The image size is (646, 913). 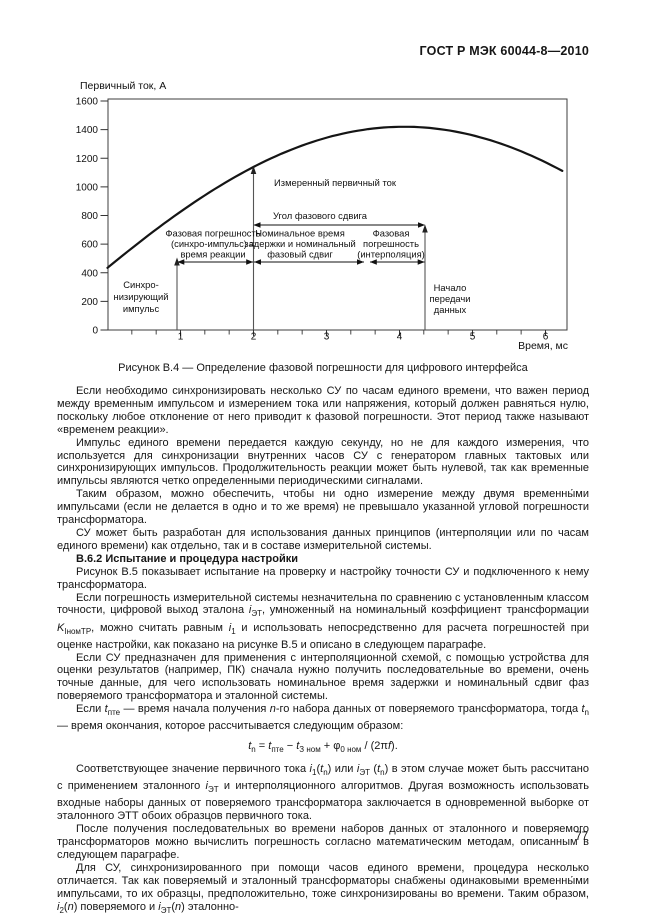 I want to click on sync-pulse-label-line3: импульс, so click(x=141, y=308).